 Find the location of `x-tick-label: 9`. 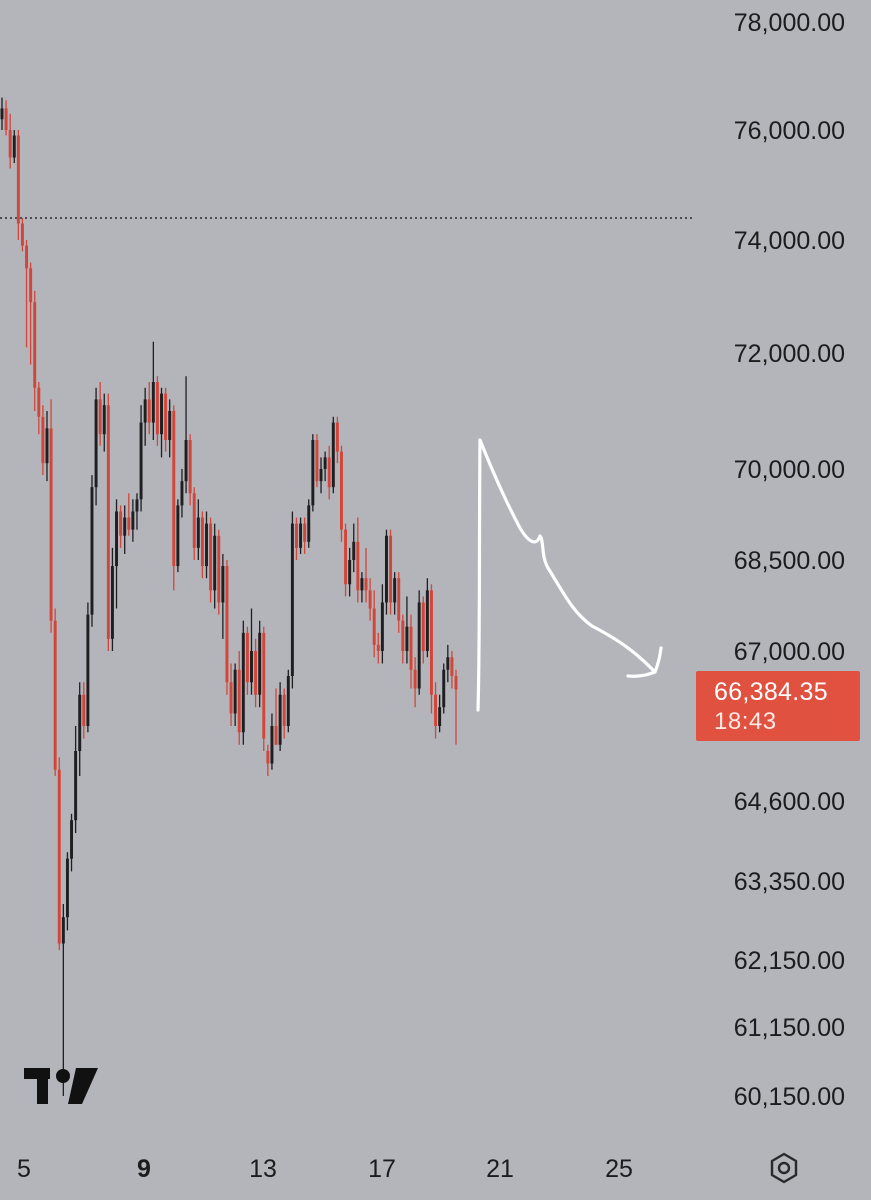

x-tick-label: 9 is located at coordinates (144, 1169).